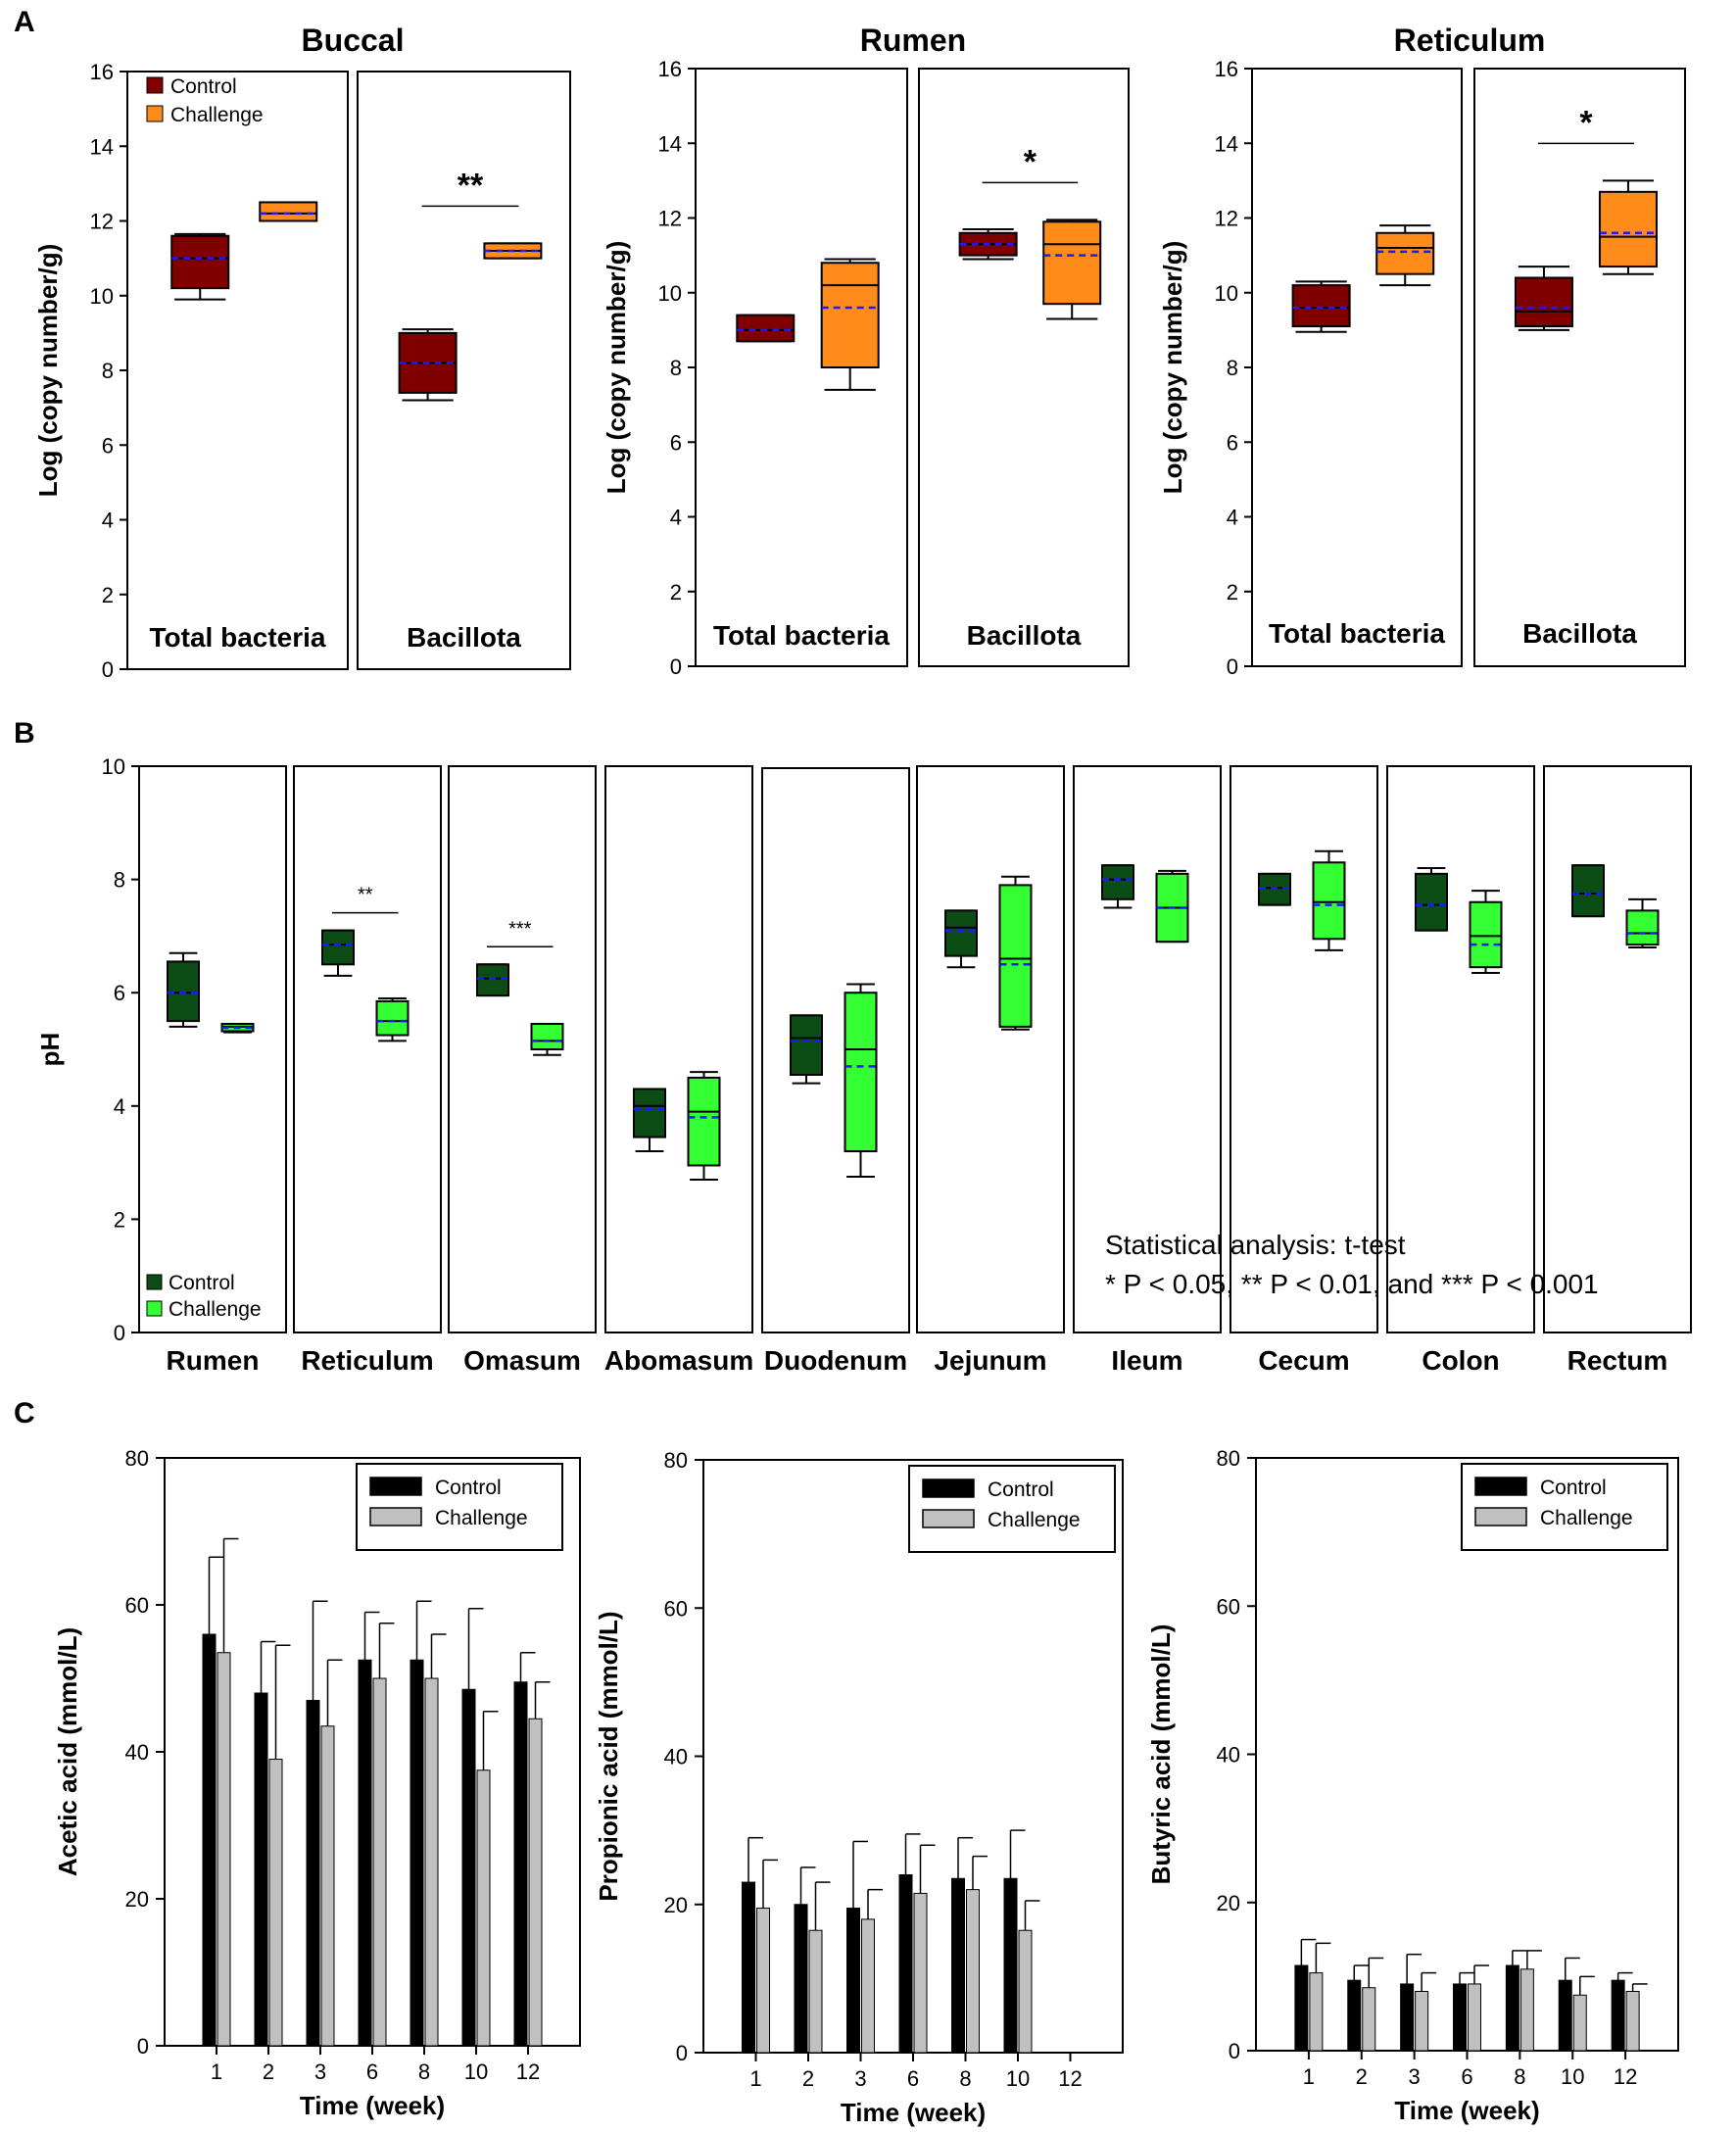  I want to click on stat-note-line: Statistical analysis: t-test, so click(1256, 1245).